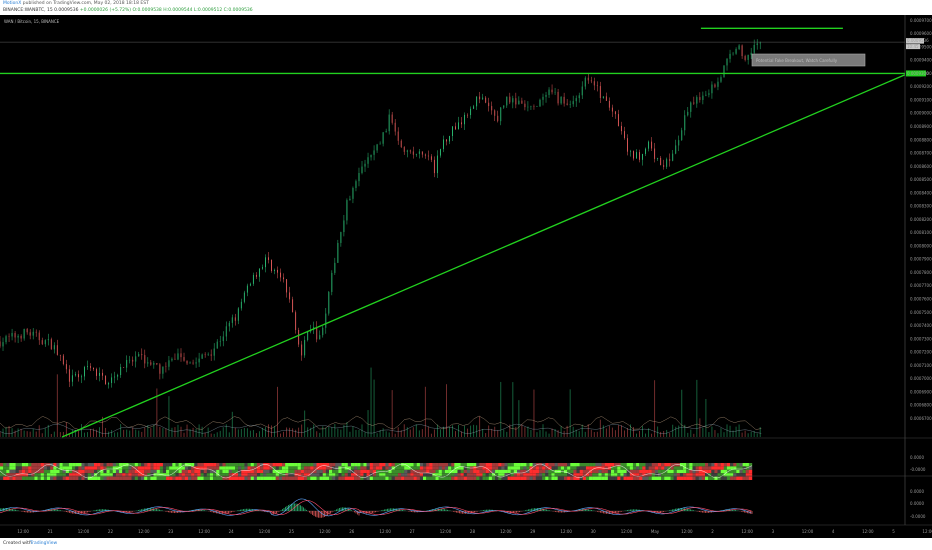 The width and height of the screenshot is (932, 550). I want to click on author-link: MotionX, so click(12, 3).